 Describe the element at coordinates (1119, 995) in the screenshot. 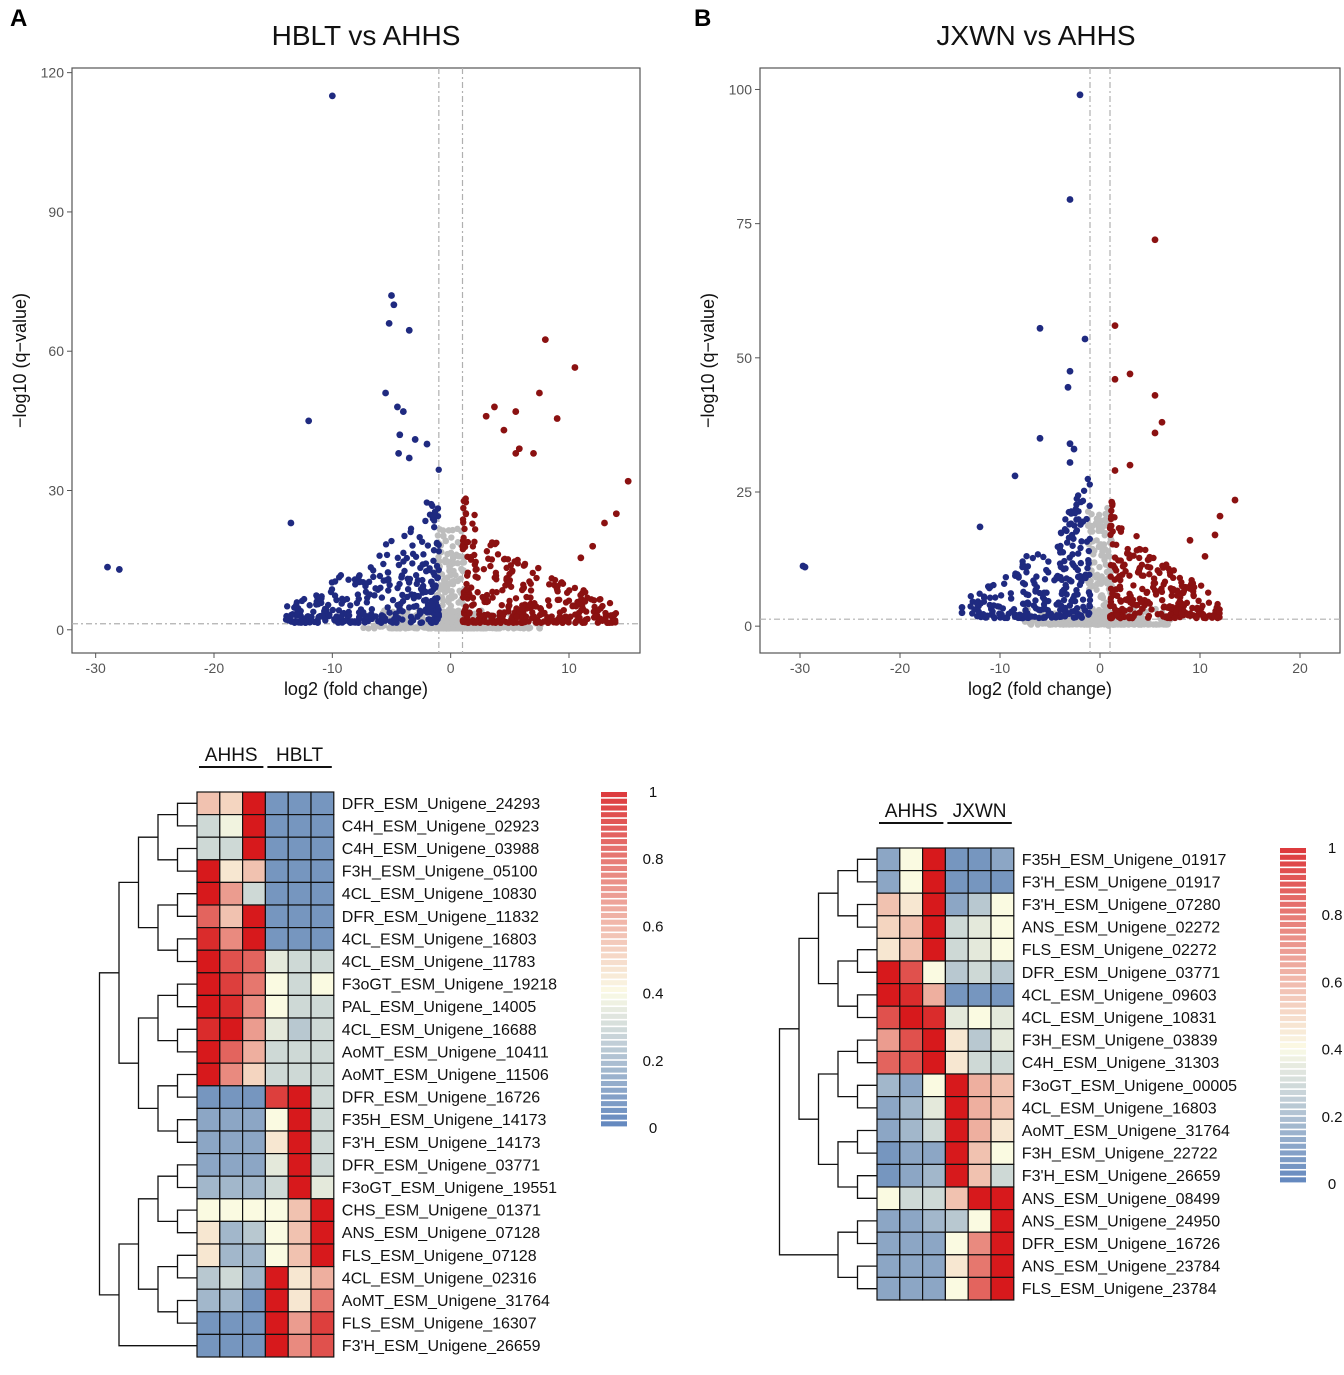

I see `row-label: 4CL_ESM_Unigene_09603` at that location.